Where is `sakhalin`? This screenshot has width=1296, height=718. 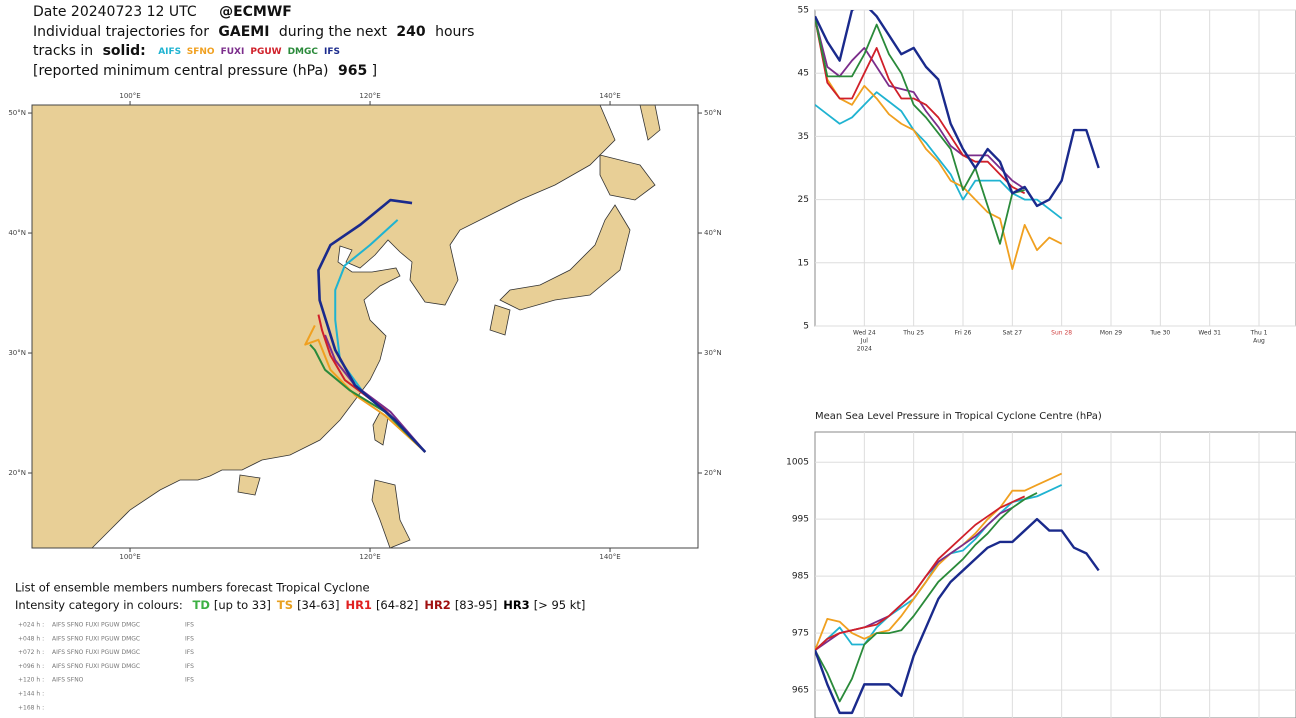
sakhalin is located at coordinates (650, 123).